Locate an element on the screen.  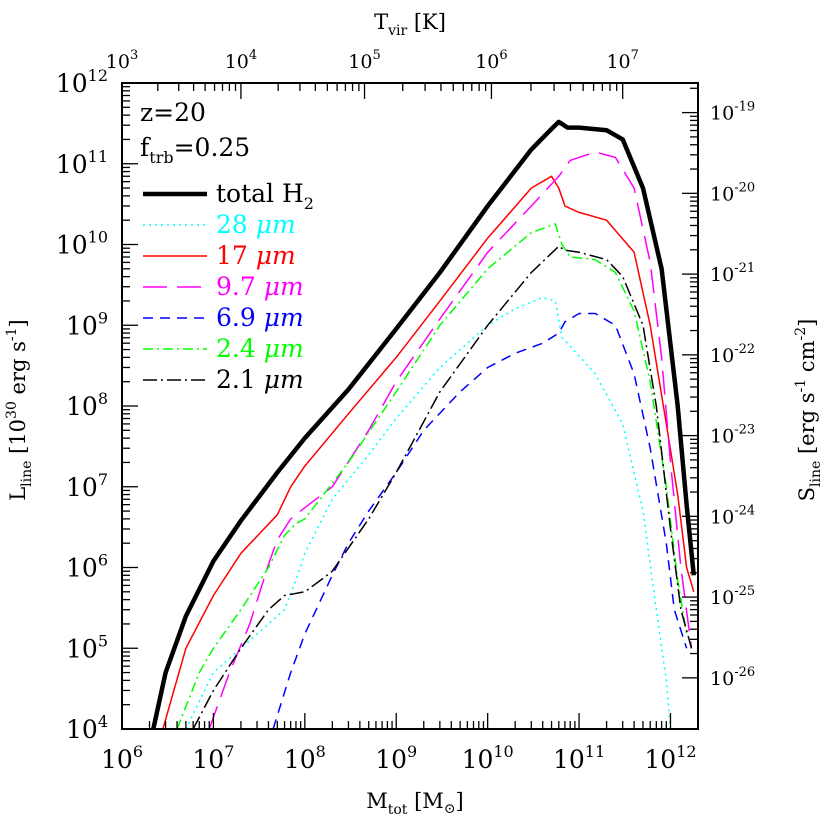
legend-label: 9.7 μm is located at coordinates (260, 286).